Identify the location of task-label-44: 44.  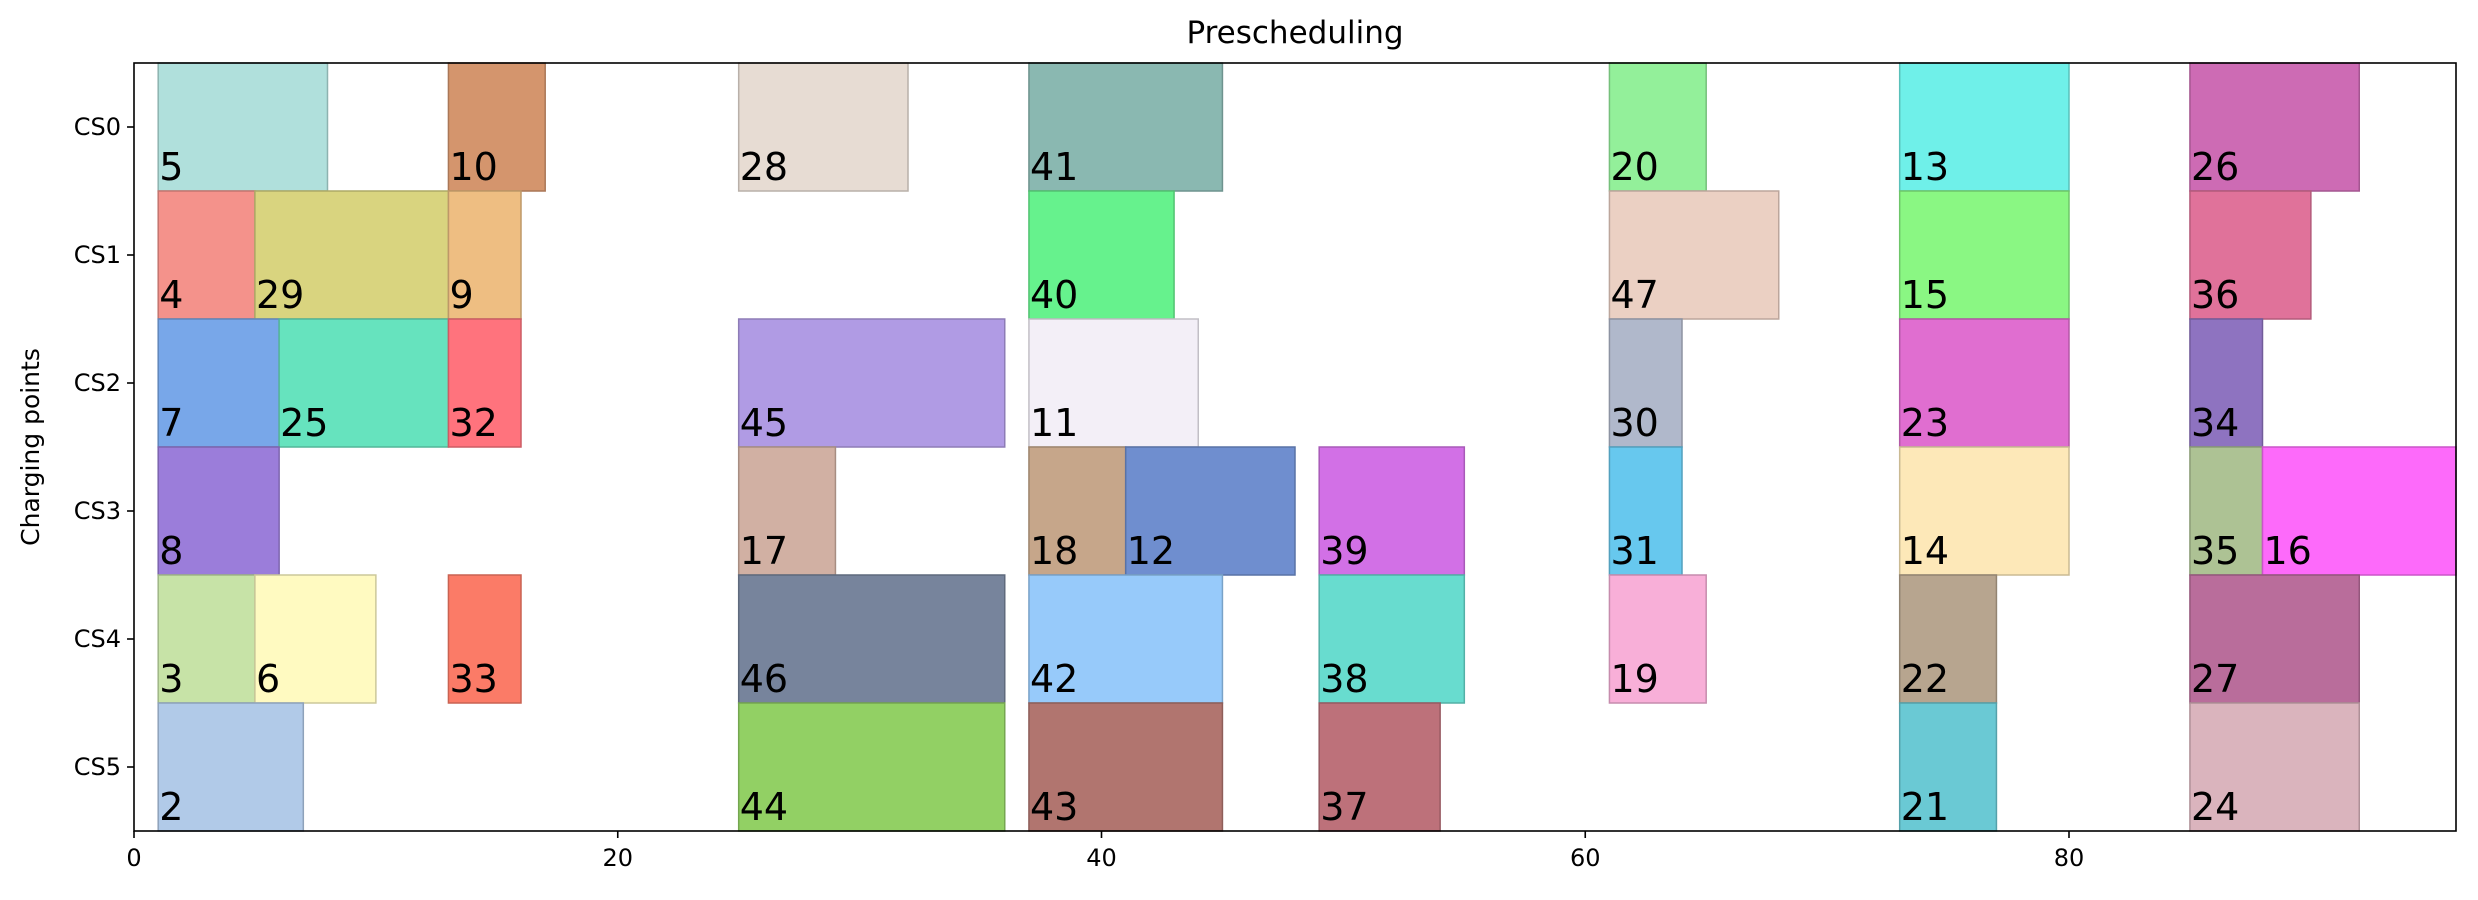
(764, 807).